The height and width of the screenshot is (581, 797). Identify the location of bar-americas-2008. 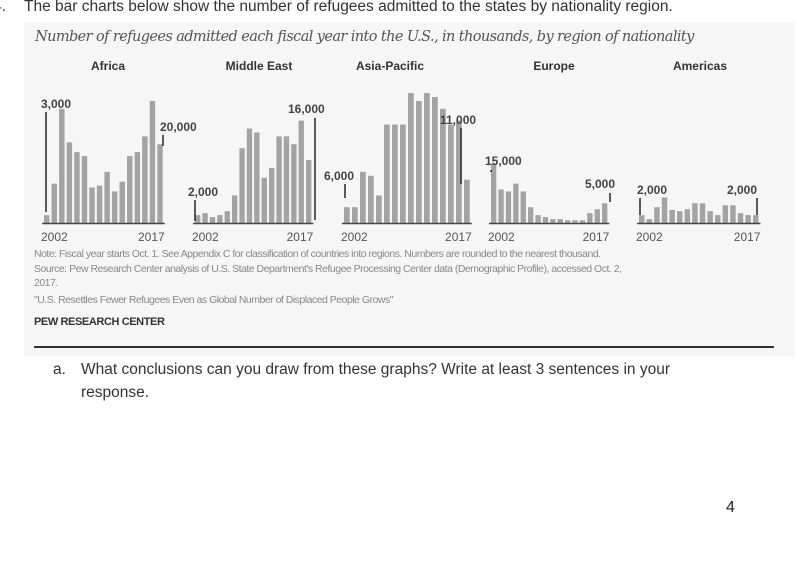
(687, 216).